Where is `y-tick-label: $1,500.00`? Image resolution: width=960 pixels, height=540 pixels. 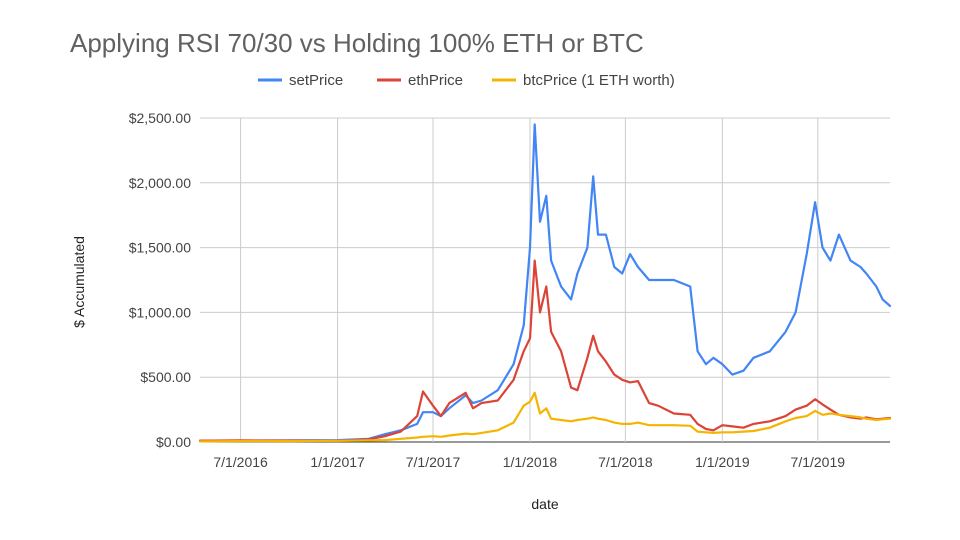 y-tick-label: $1,500.00 is located at coordinates (160, 248).